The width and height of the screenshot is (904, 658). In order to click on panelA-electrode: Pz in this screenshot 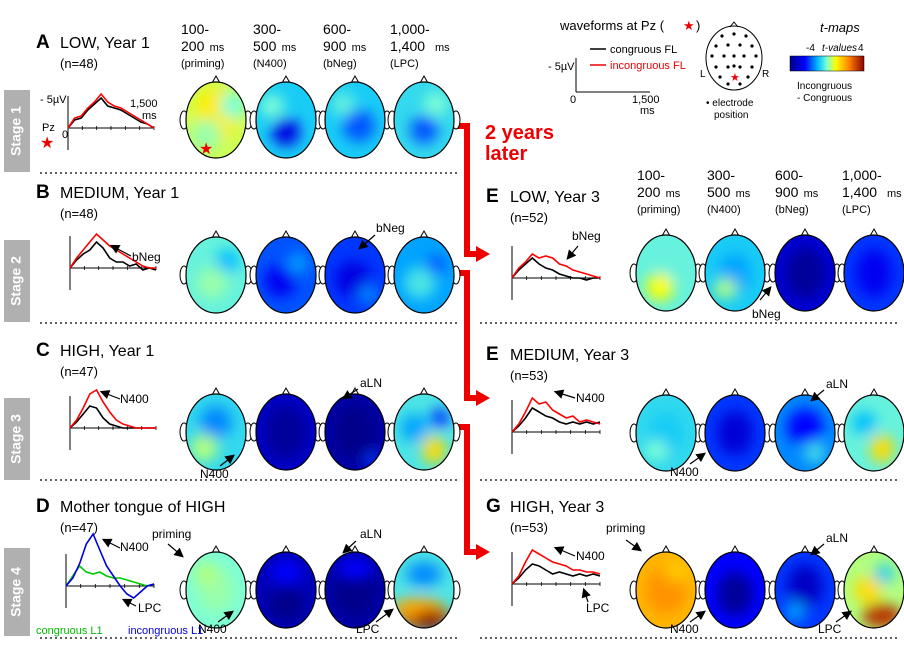, I will do `click(48, 128)`.